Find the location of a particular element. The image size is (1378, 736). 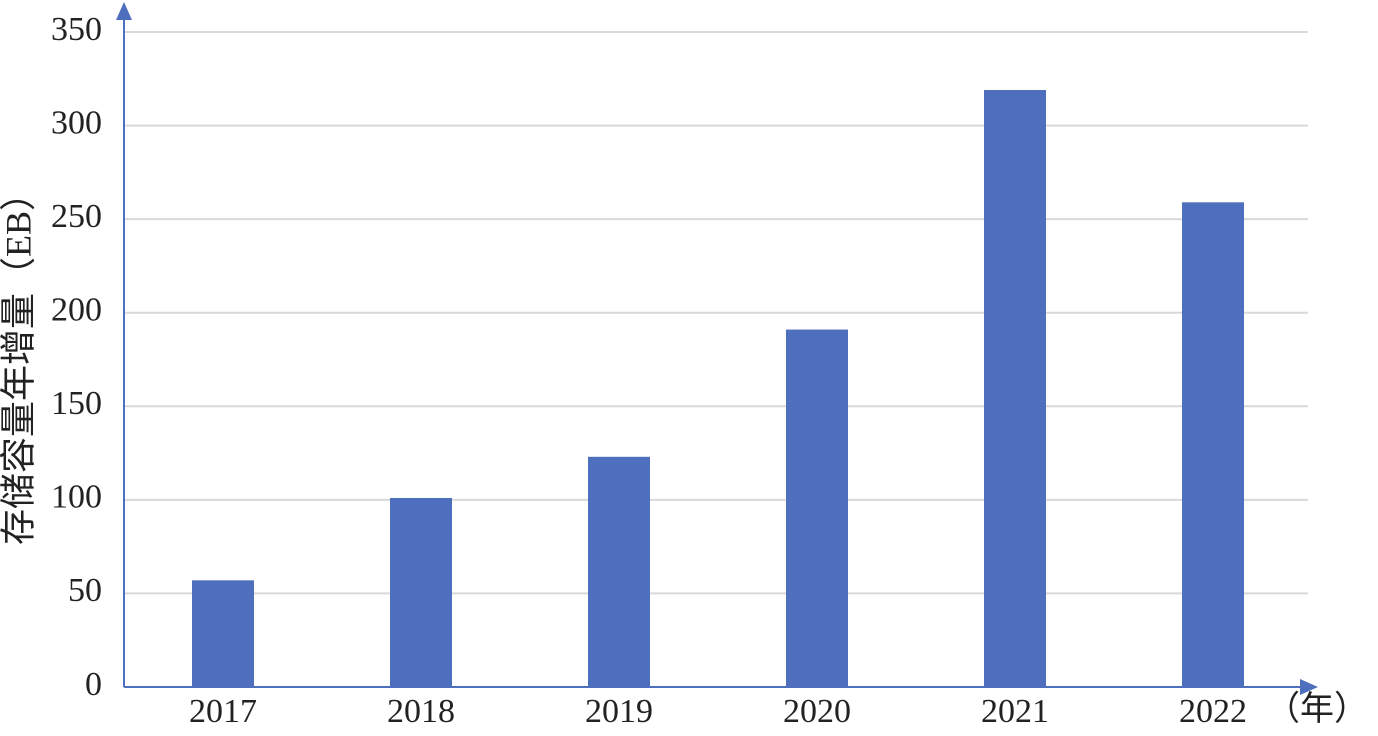

x-tick-label: 2018 is located at coordinates (421, 711).